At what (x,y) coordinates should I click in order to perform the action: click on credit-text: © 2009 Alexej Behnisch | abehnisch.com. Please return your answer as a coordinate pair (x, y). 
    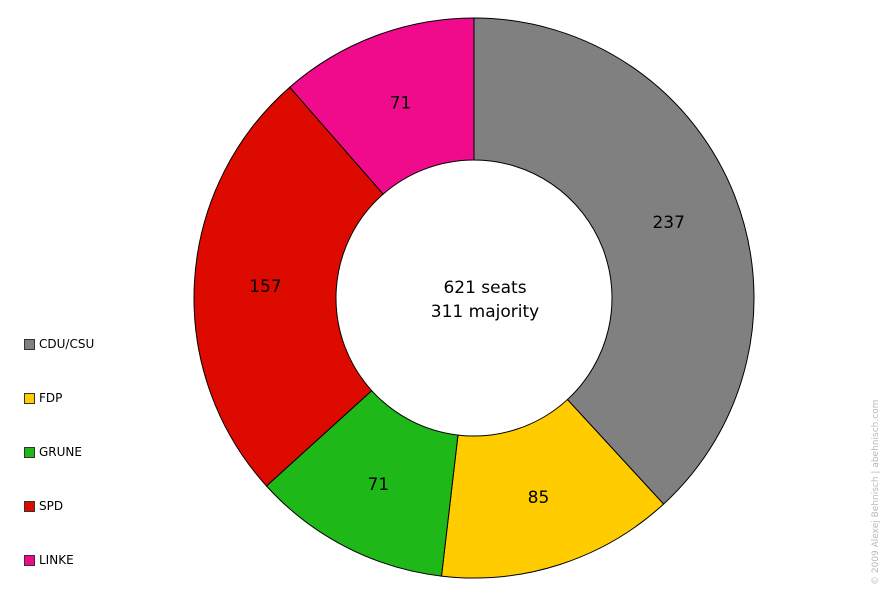
    Looking at the image, I should click on (876, 492).